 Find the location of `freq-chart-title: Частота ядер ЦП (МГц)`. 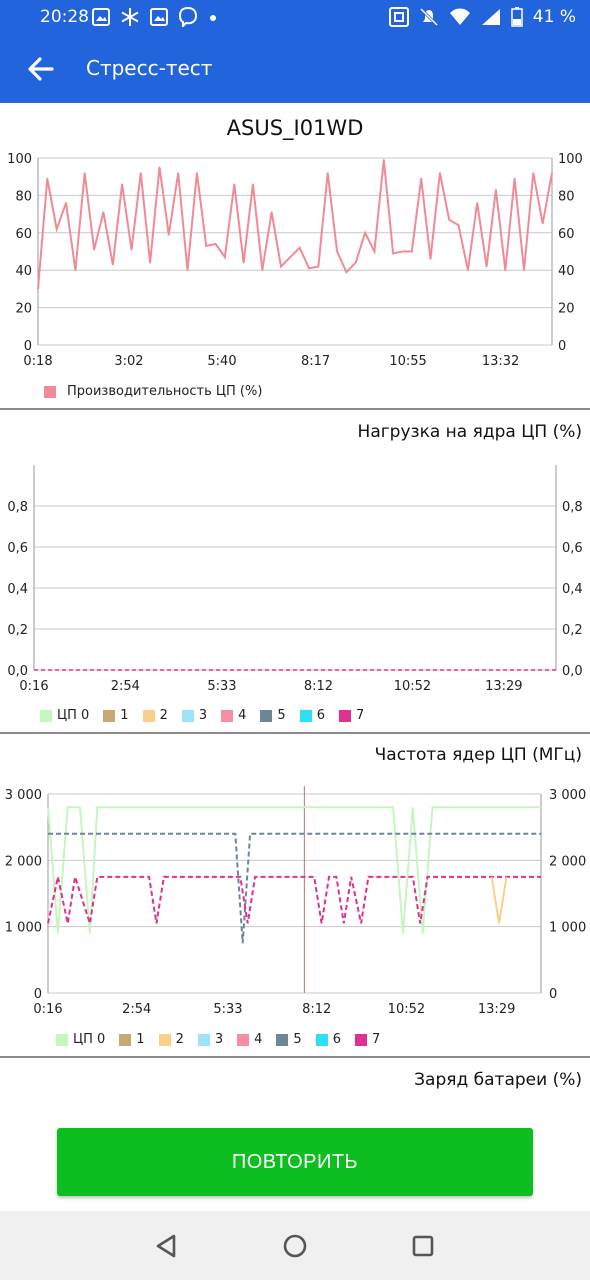

freq-chart-title: Частота ядер ЦП (МГц) is located at coordinates (478, 755).